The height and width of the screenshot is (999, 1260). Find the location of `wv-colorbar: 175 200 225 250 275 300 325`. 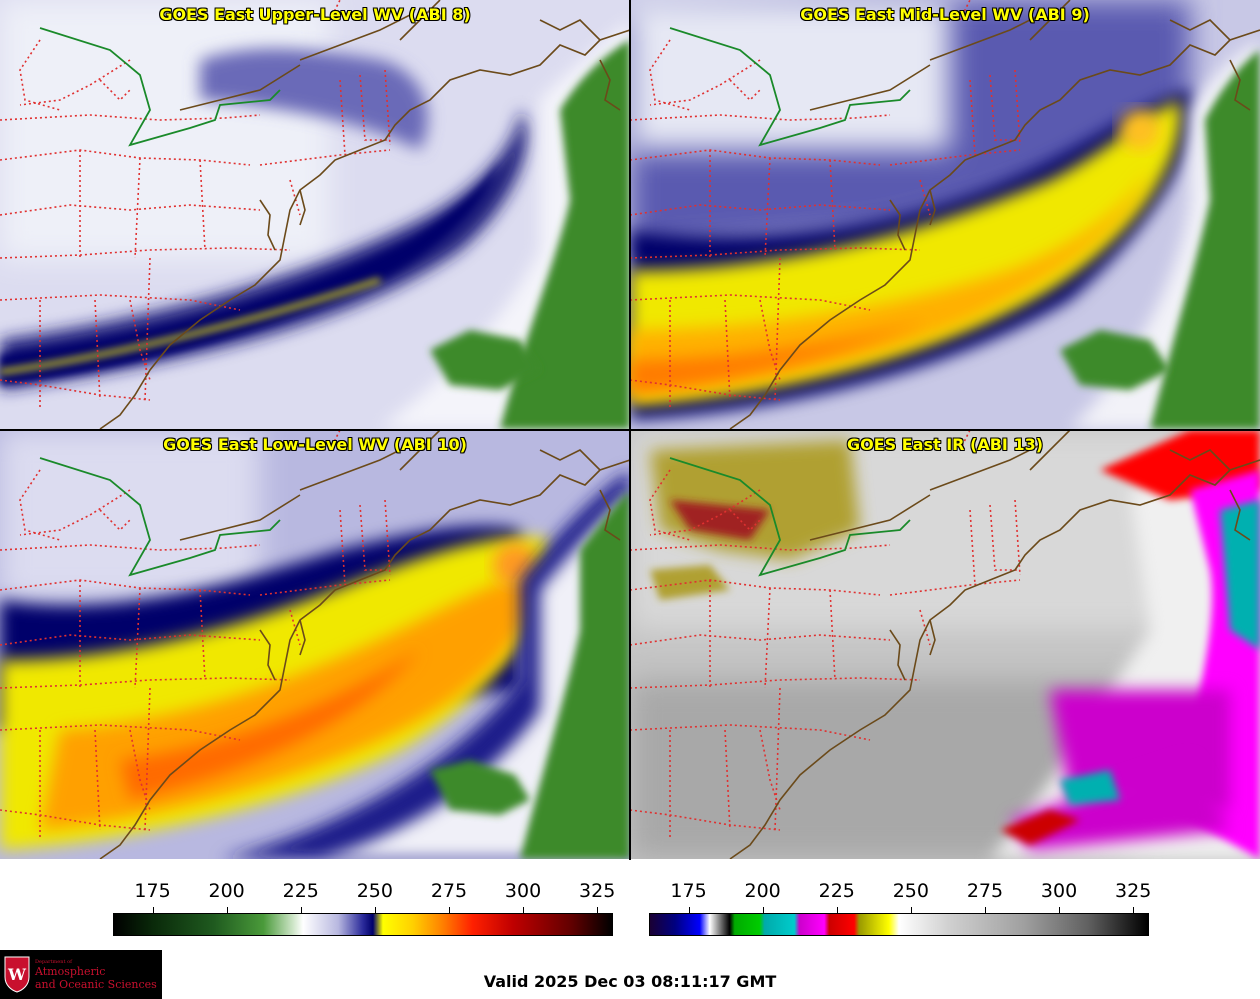

wv-colorbar: 175 200 225 250 275 300 325 is located at coordinates (364, 910).